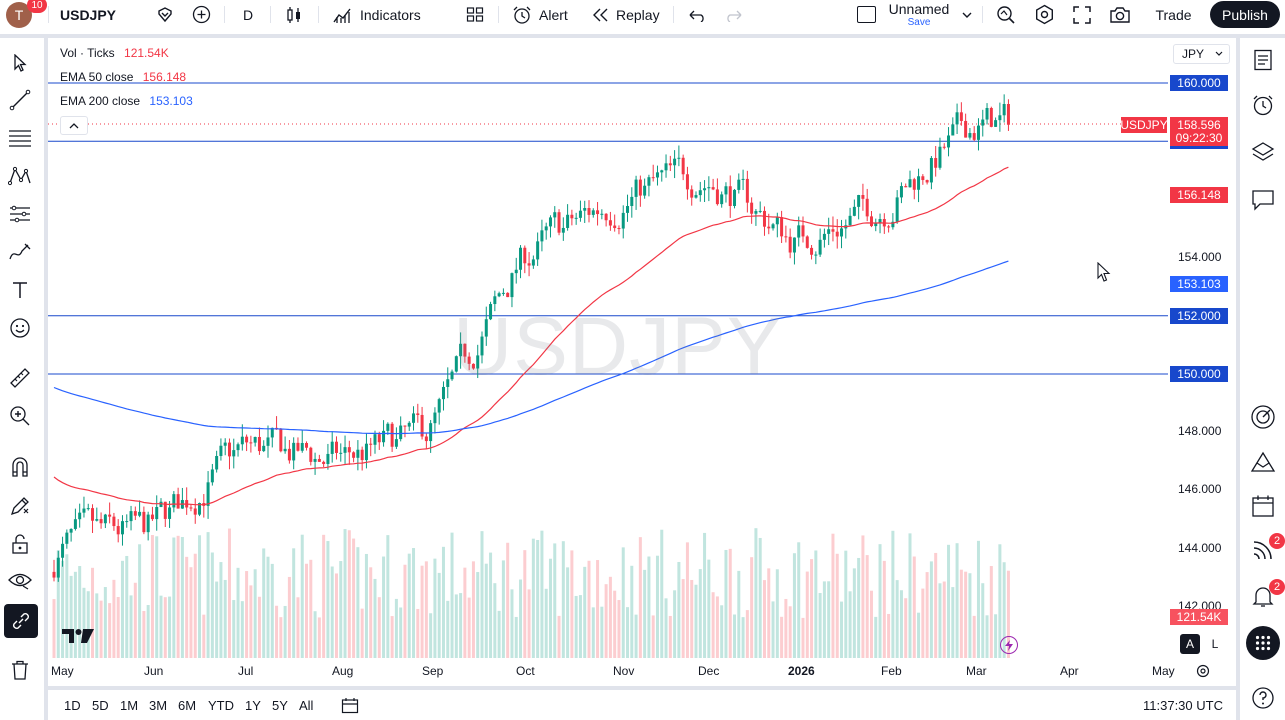 This screenshot has height=720, width=1285. Describe the element at coordinates (88, 14) in the screenshot. I see `symbol-search-button: USDJPY` at that location.